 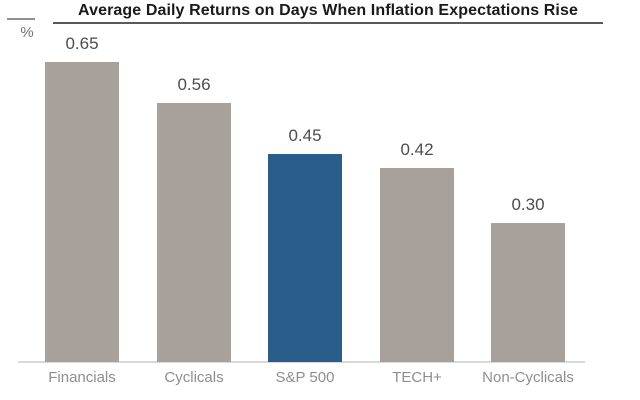 What do you see at coordinates (194, 232) in the screenshot?
I see `bar-cyclicals` at bounding box center [194, 232].